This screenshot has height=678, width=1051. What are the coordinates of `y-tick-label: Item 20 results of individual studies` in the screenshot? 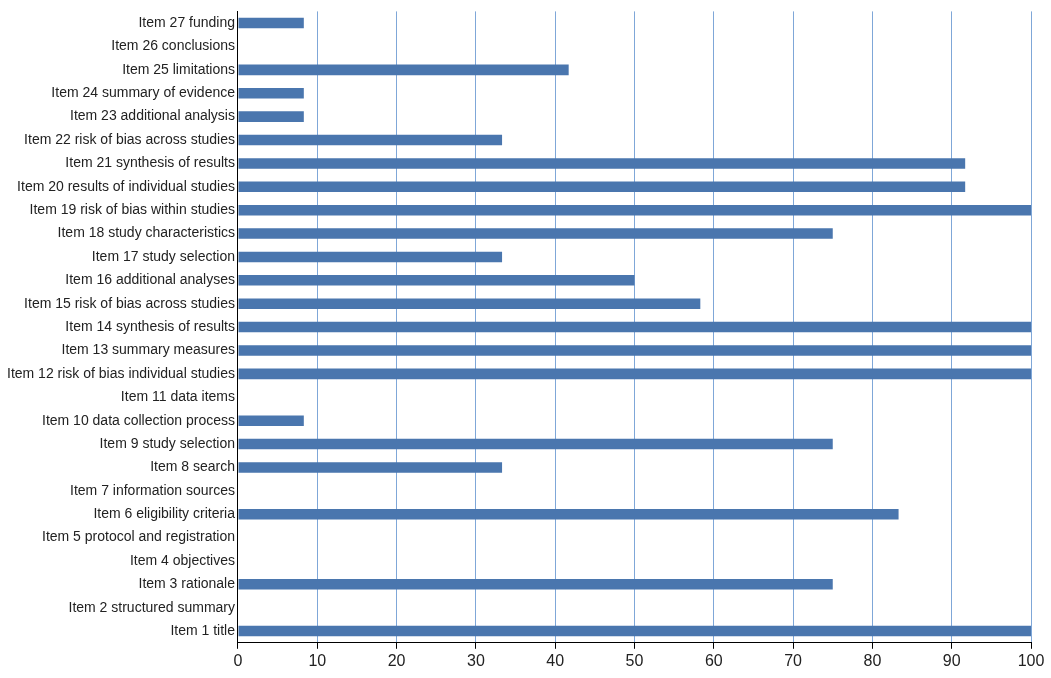 It's located at (126, 185).